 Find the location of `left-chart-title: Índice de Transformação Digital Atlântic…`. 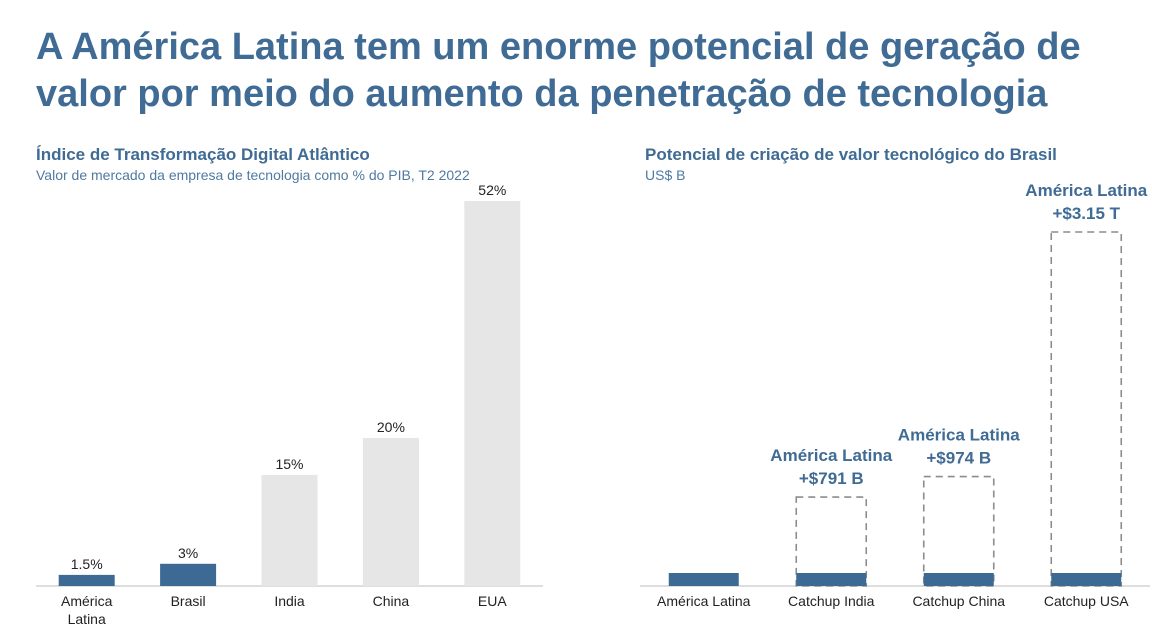

left-chart-title: Índice de Transformação Digital Atlântic… is located at coordinates (203, 154).